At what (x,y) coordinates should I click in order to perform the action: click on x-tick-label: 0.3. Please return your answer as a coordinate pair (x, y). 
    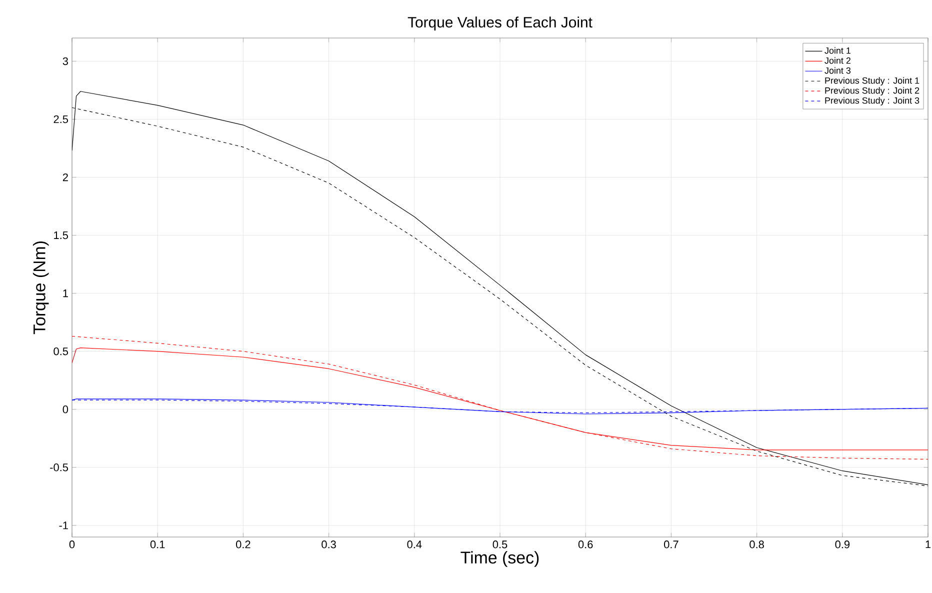
    Looking at the image, I should click on (329, 544).